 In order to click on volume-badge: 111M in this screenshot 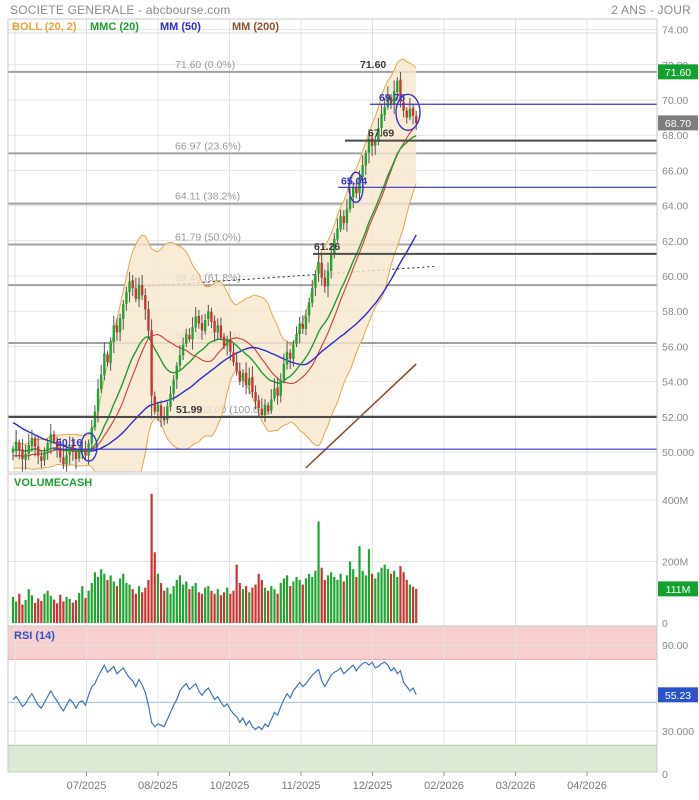, I will do `click(678, 589)`.